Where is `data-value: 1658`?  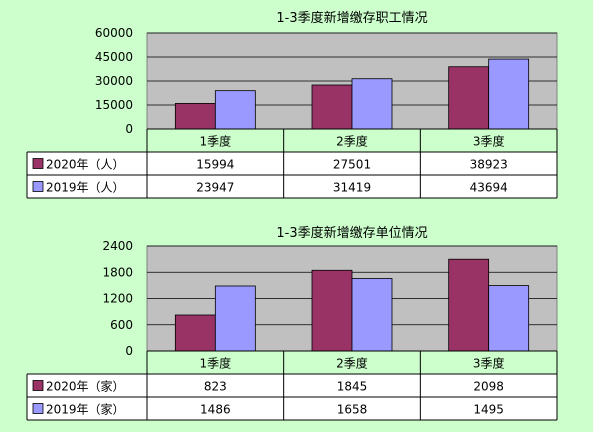
data-value: 1658 is located at coordinates (352, 410).